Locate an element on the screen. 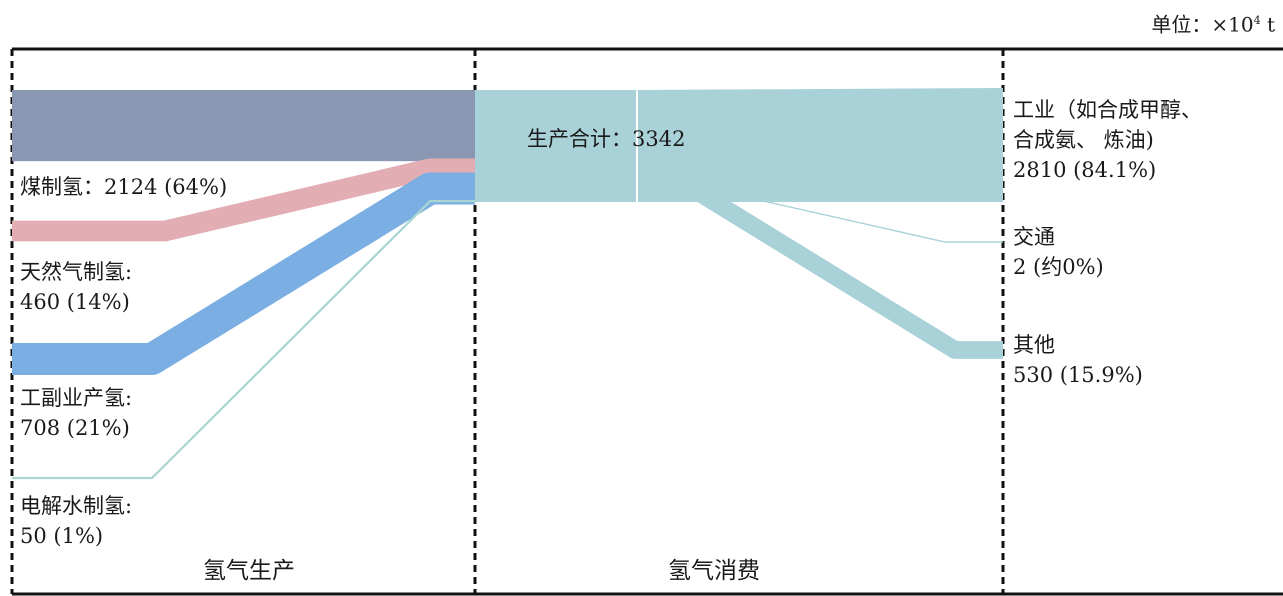 This screenshot has height=596, width=1283. flow-coal is located at coordinates (243, 126).